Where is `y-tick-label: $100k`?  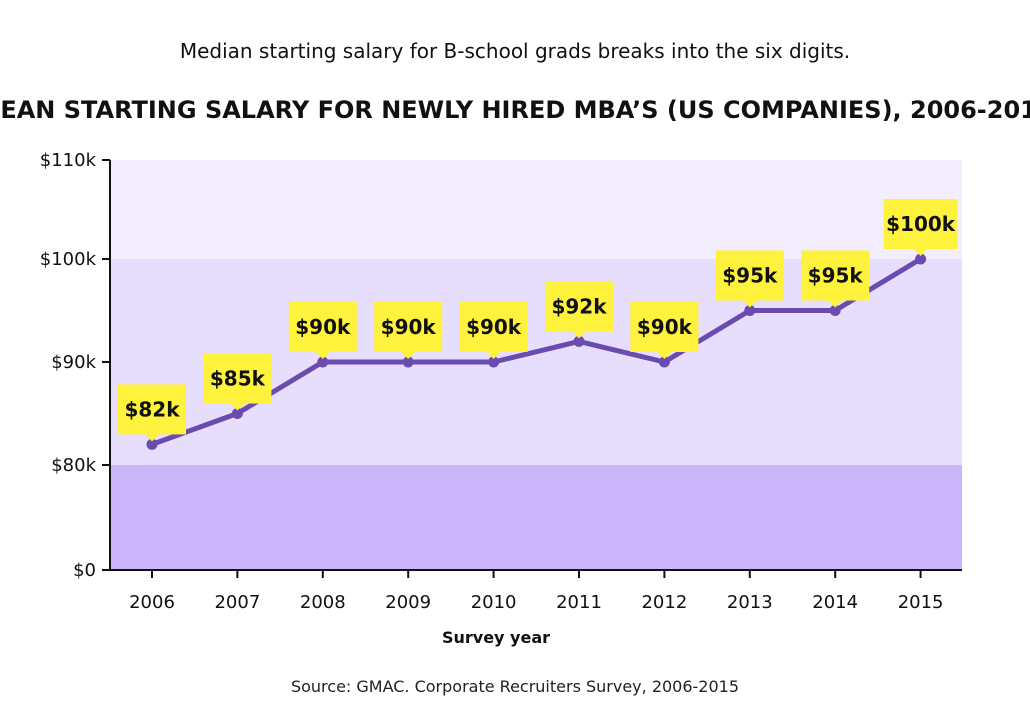
y-tick-label: $100k is located at coordinates (68, 259).